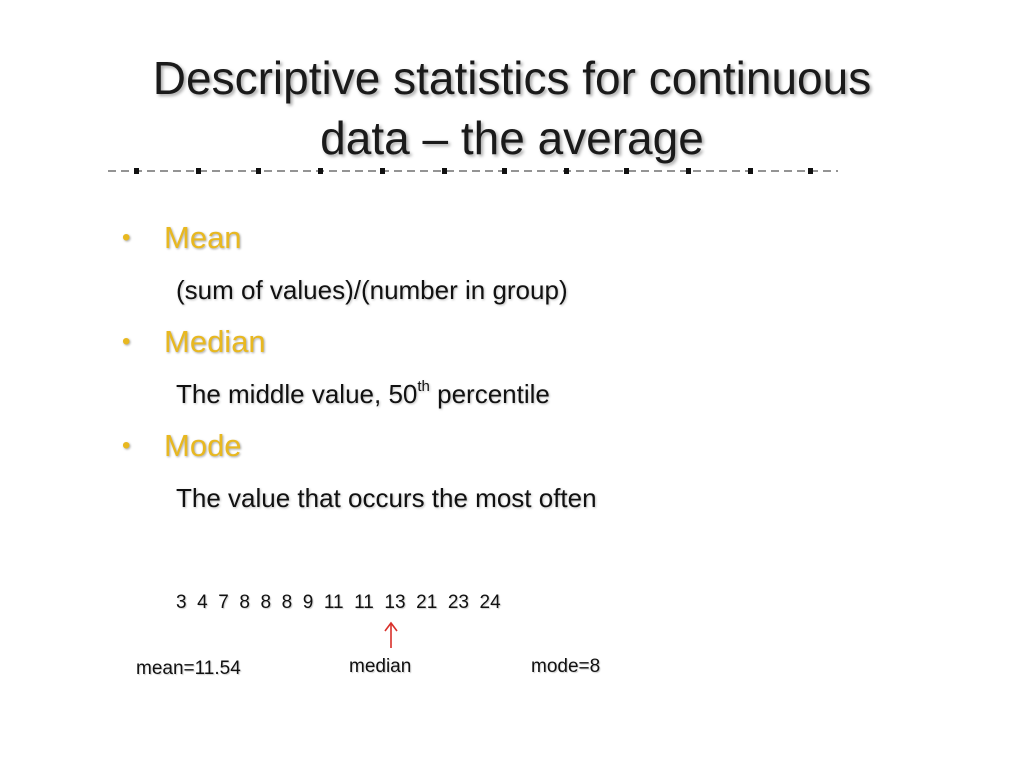 The height and width of the screenshot is (768, 1024). Describe the element at coordinates (338, 602) in the screenshot. I see `example-values: 3 4 7 8 8 8 9 11 11 13 21 23 24` at that location.